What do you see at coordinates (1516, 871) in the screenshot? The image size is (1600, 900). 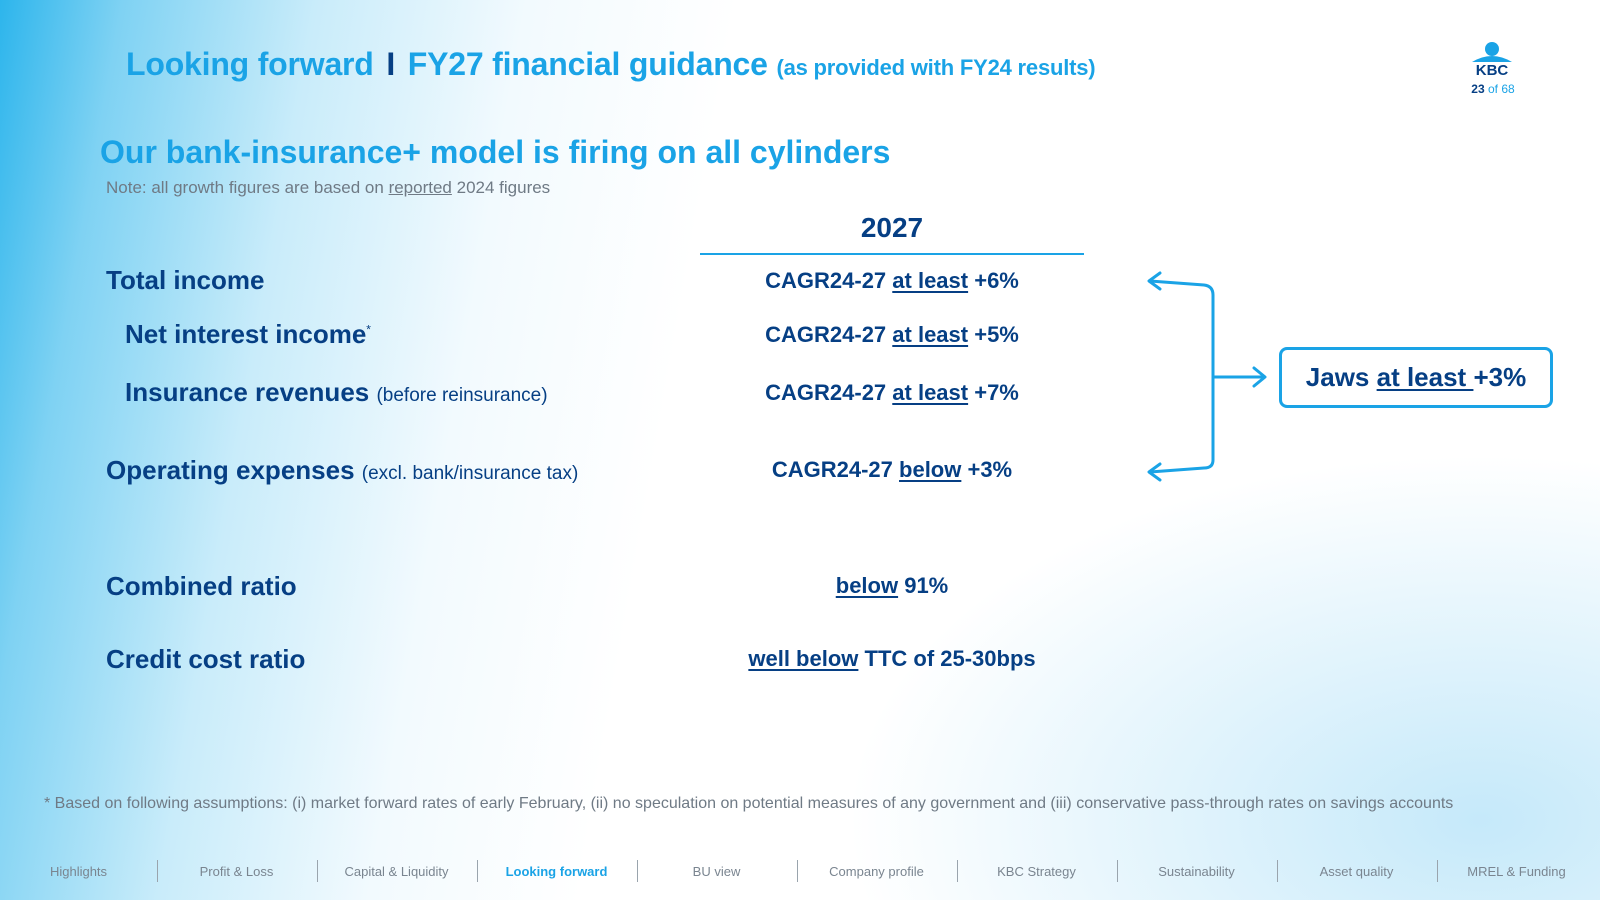 I see `nav-item-mrel-funding: MREL & Funding` at bounding box center [1516, 871].